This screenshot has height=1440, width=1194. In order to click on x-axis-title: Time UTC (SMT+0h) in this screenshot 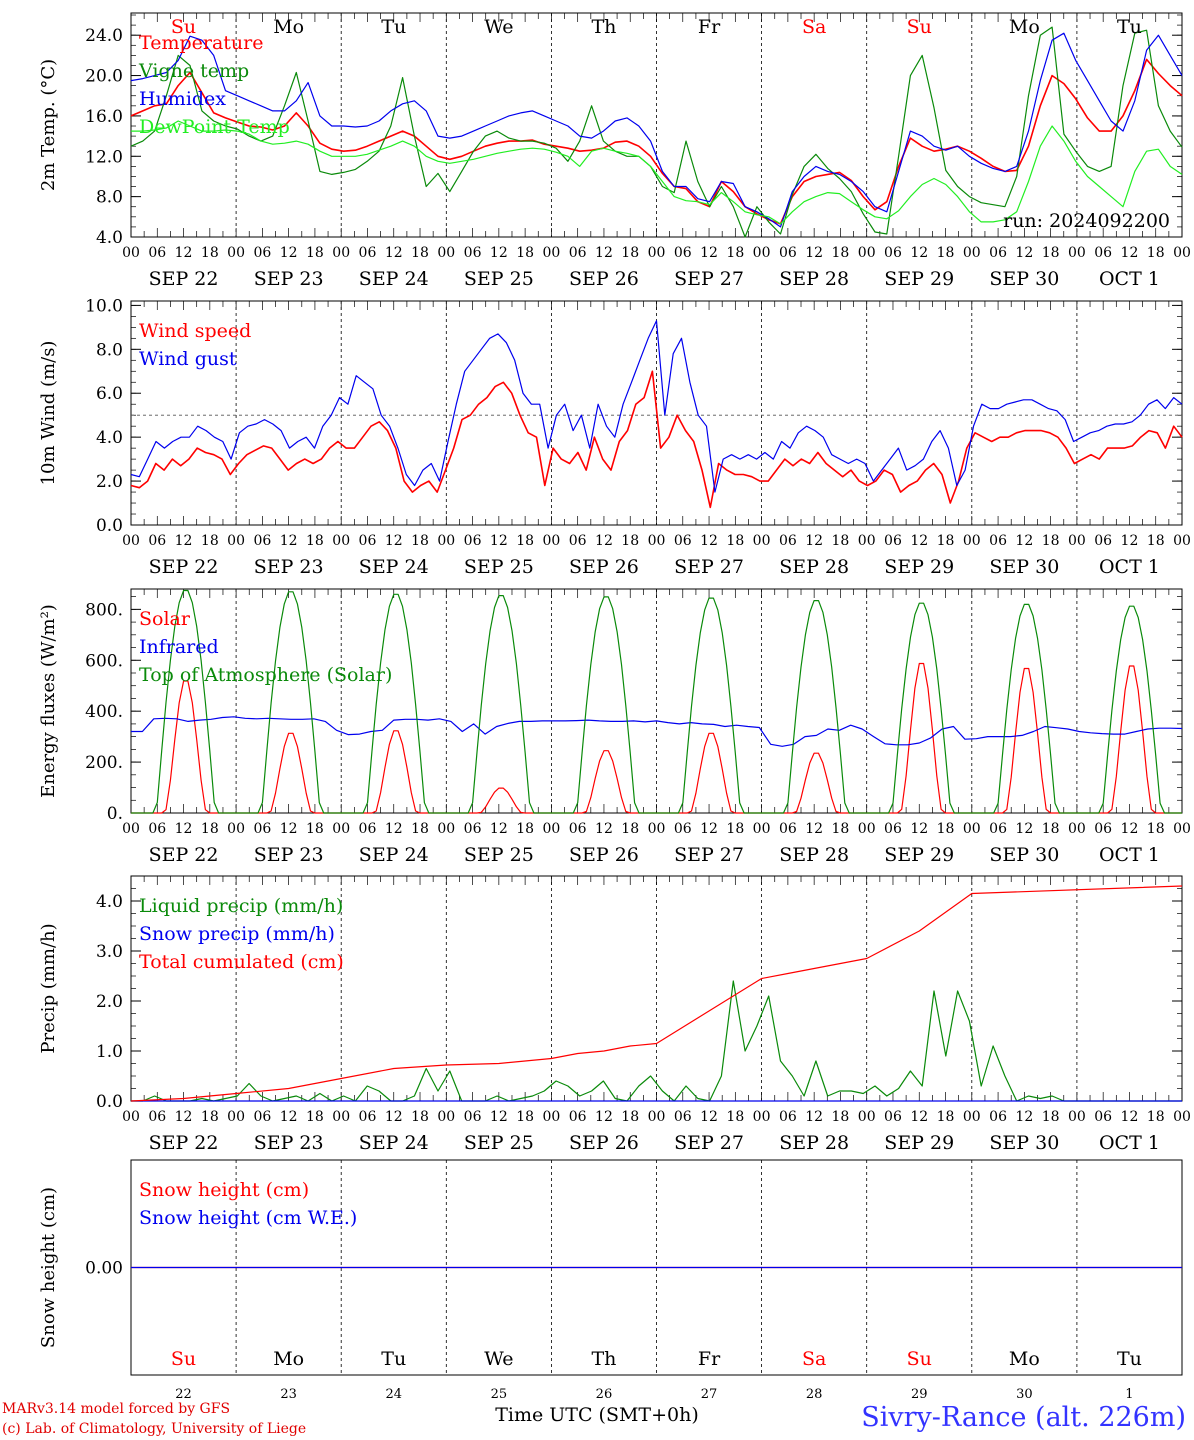, I will do `click(597, 1415)`.